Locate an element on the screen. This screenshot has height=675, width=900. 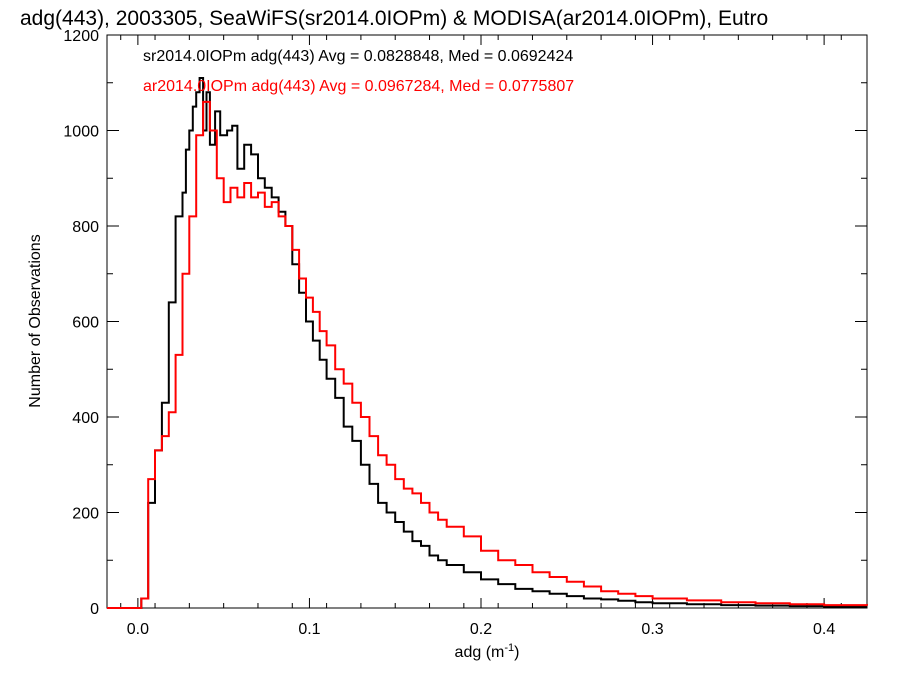
x-axis-label: adg (m-1) is located at coordinates (487, 651).